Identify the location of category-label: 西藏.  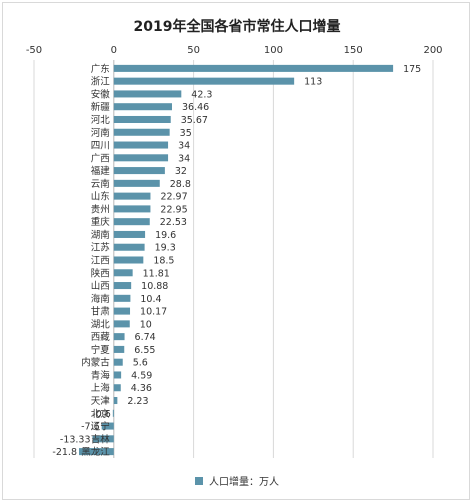
(101, 337).